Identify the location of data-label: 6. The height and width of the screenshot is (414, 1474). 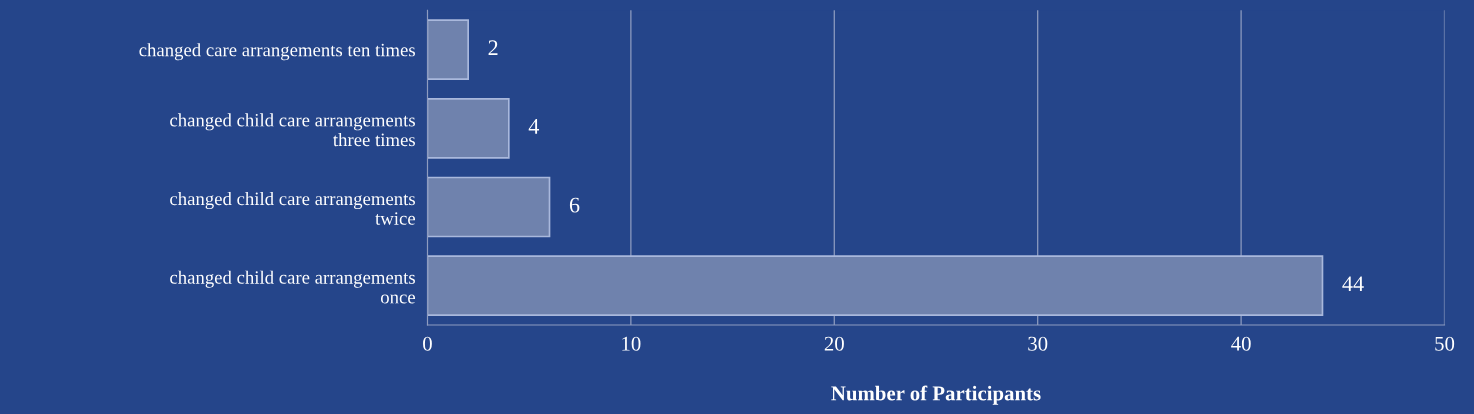
(574, 205).